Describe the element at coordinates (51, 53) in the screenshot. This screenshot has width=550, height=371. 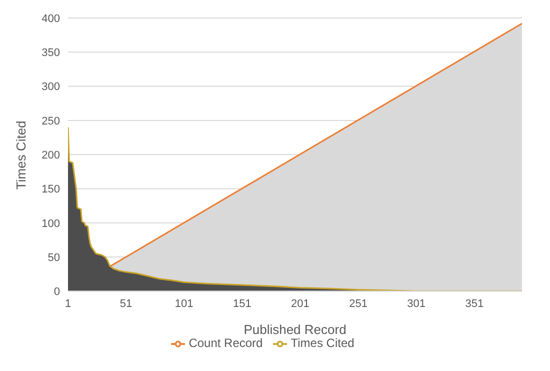
I see `y-tick-label: 350` at that location.